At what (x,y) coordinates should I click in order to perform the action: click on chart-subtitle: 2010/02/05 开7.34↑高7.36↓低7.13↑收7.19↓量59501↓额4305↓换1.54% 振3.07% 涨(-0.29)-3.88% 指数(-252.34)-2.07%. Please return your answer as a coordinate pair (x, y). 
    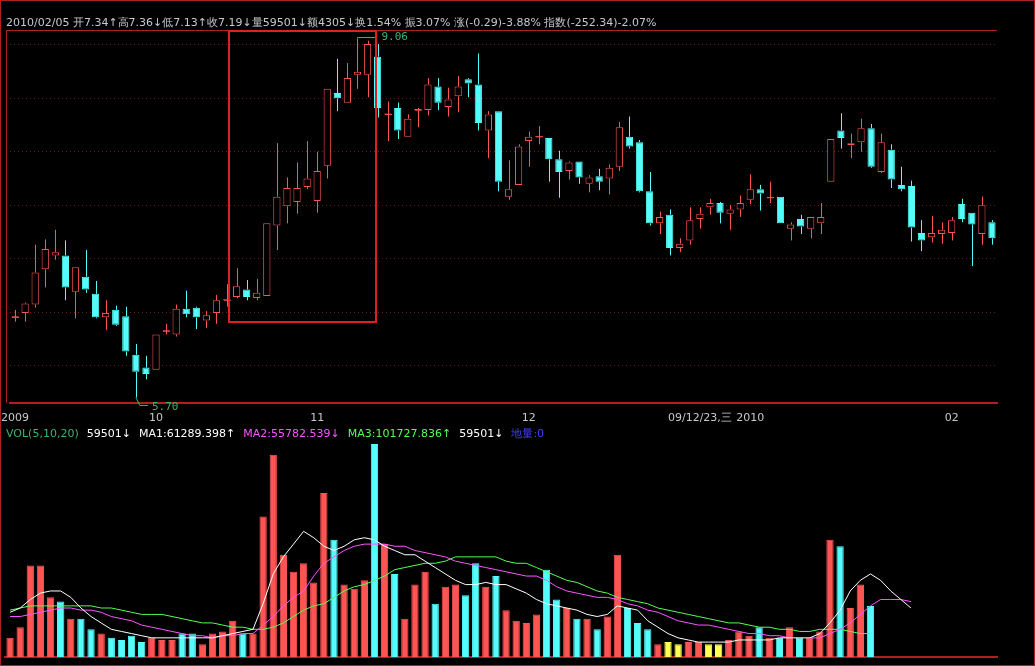
    Looking at the image, I should click on (331, 22).